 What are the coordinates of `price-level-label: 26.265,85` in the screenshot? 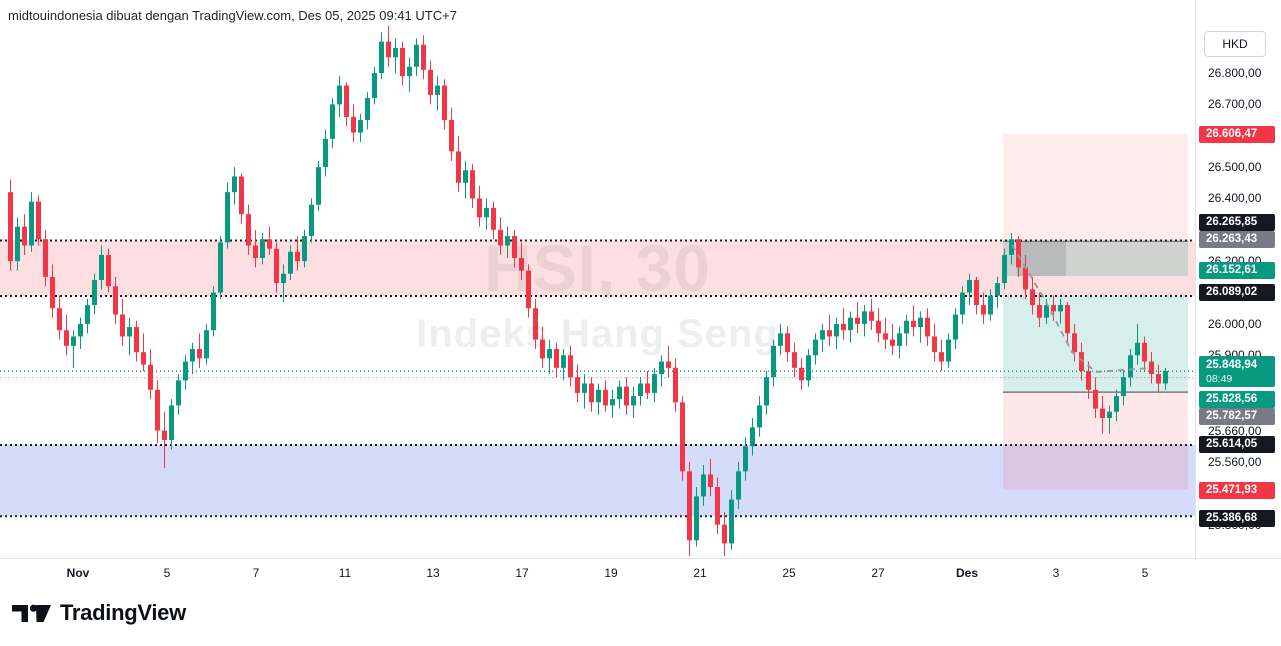 It's located at (1237, 222).